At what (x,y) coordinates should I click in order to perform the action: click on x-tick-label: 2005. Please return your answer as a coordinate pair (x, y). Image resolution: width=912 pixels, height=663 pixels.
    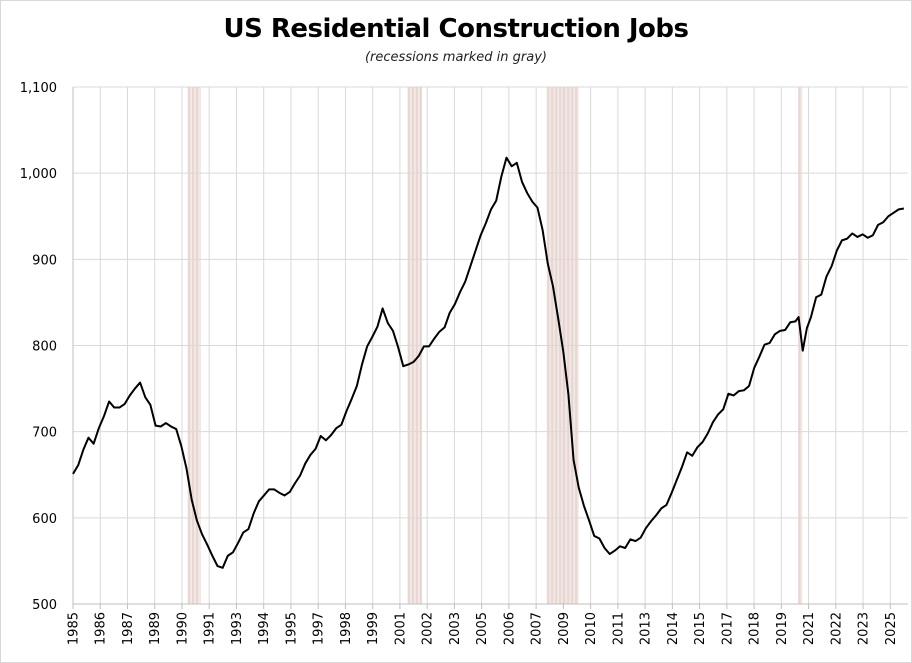
    Looking at the image, I should click on (482, 628).